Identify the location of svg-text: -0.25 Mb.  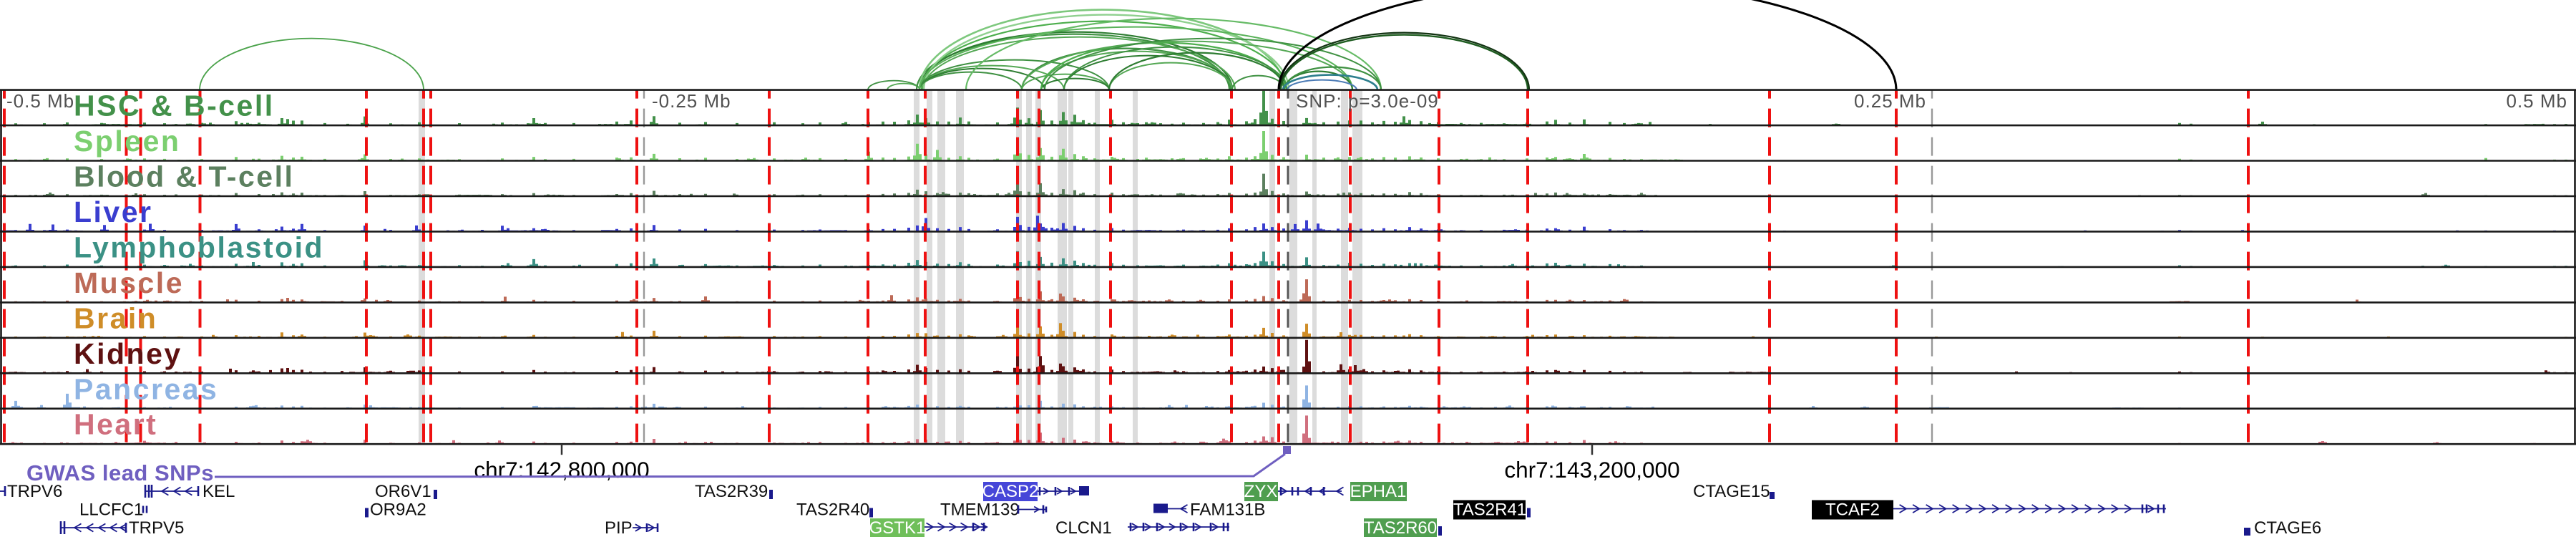
(691, 101).